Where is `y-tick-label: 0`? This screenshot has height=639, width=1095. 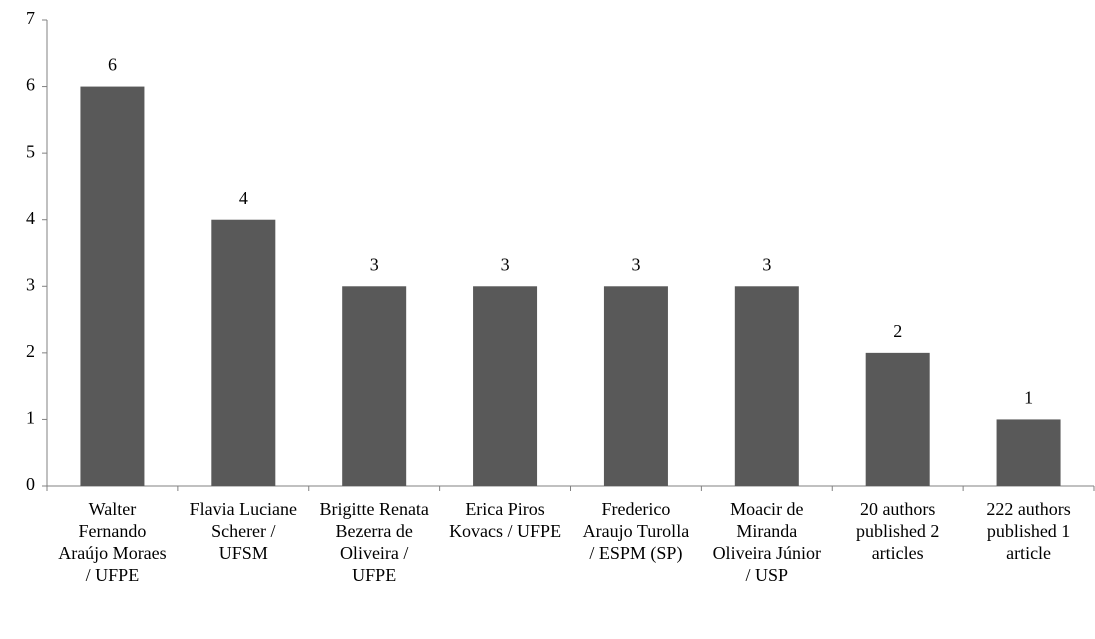
y-tick-label: 0 is located at coordinates (30, 484).